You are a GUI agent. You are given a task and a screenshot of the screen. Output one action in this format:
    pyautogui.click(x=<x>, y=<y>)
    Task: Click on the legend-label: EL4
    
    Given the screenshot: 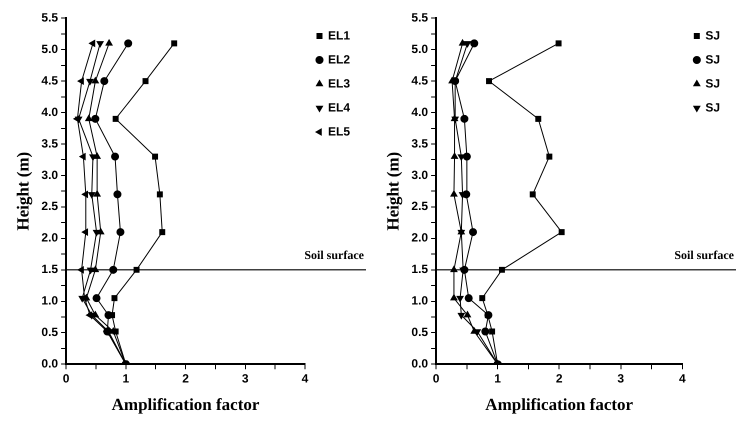 What is the action you would take?
    pyautogui.click(x=339, y=107)
    